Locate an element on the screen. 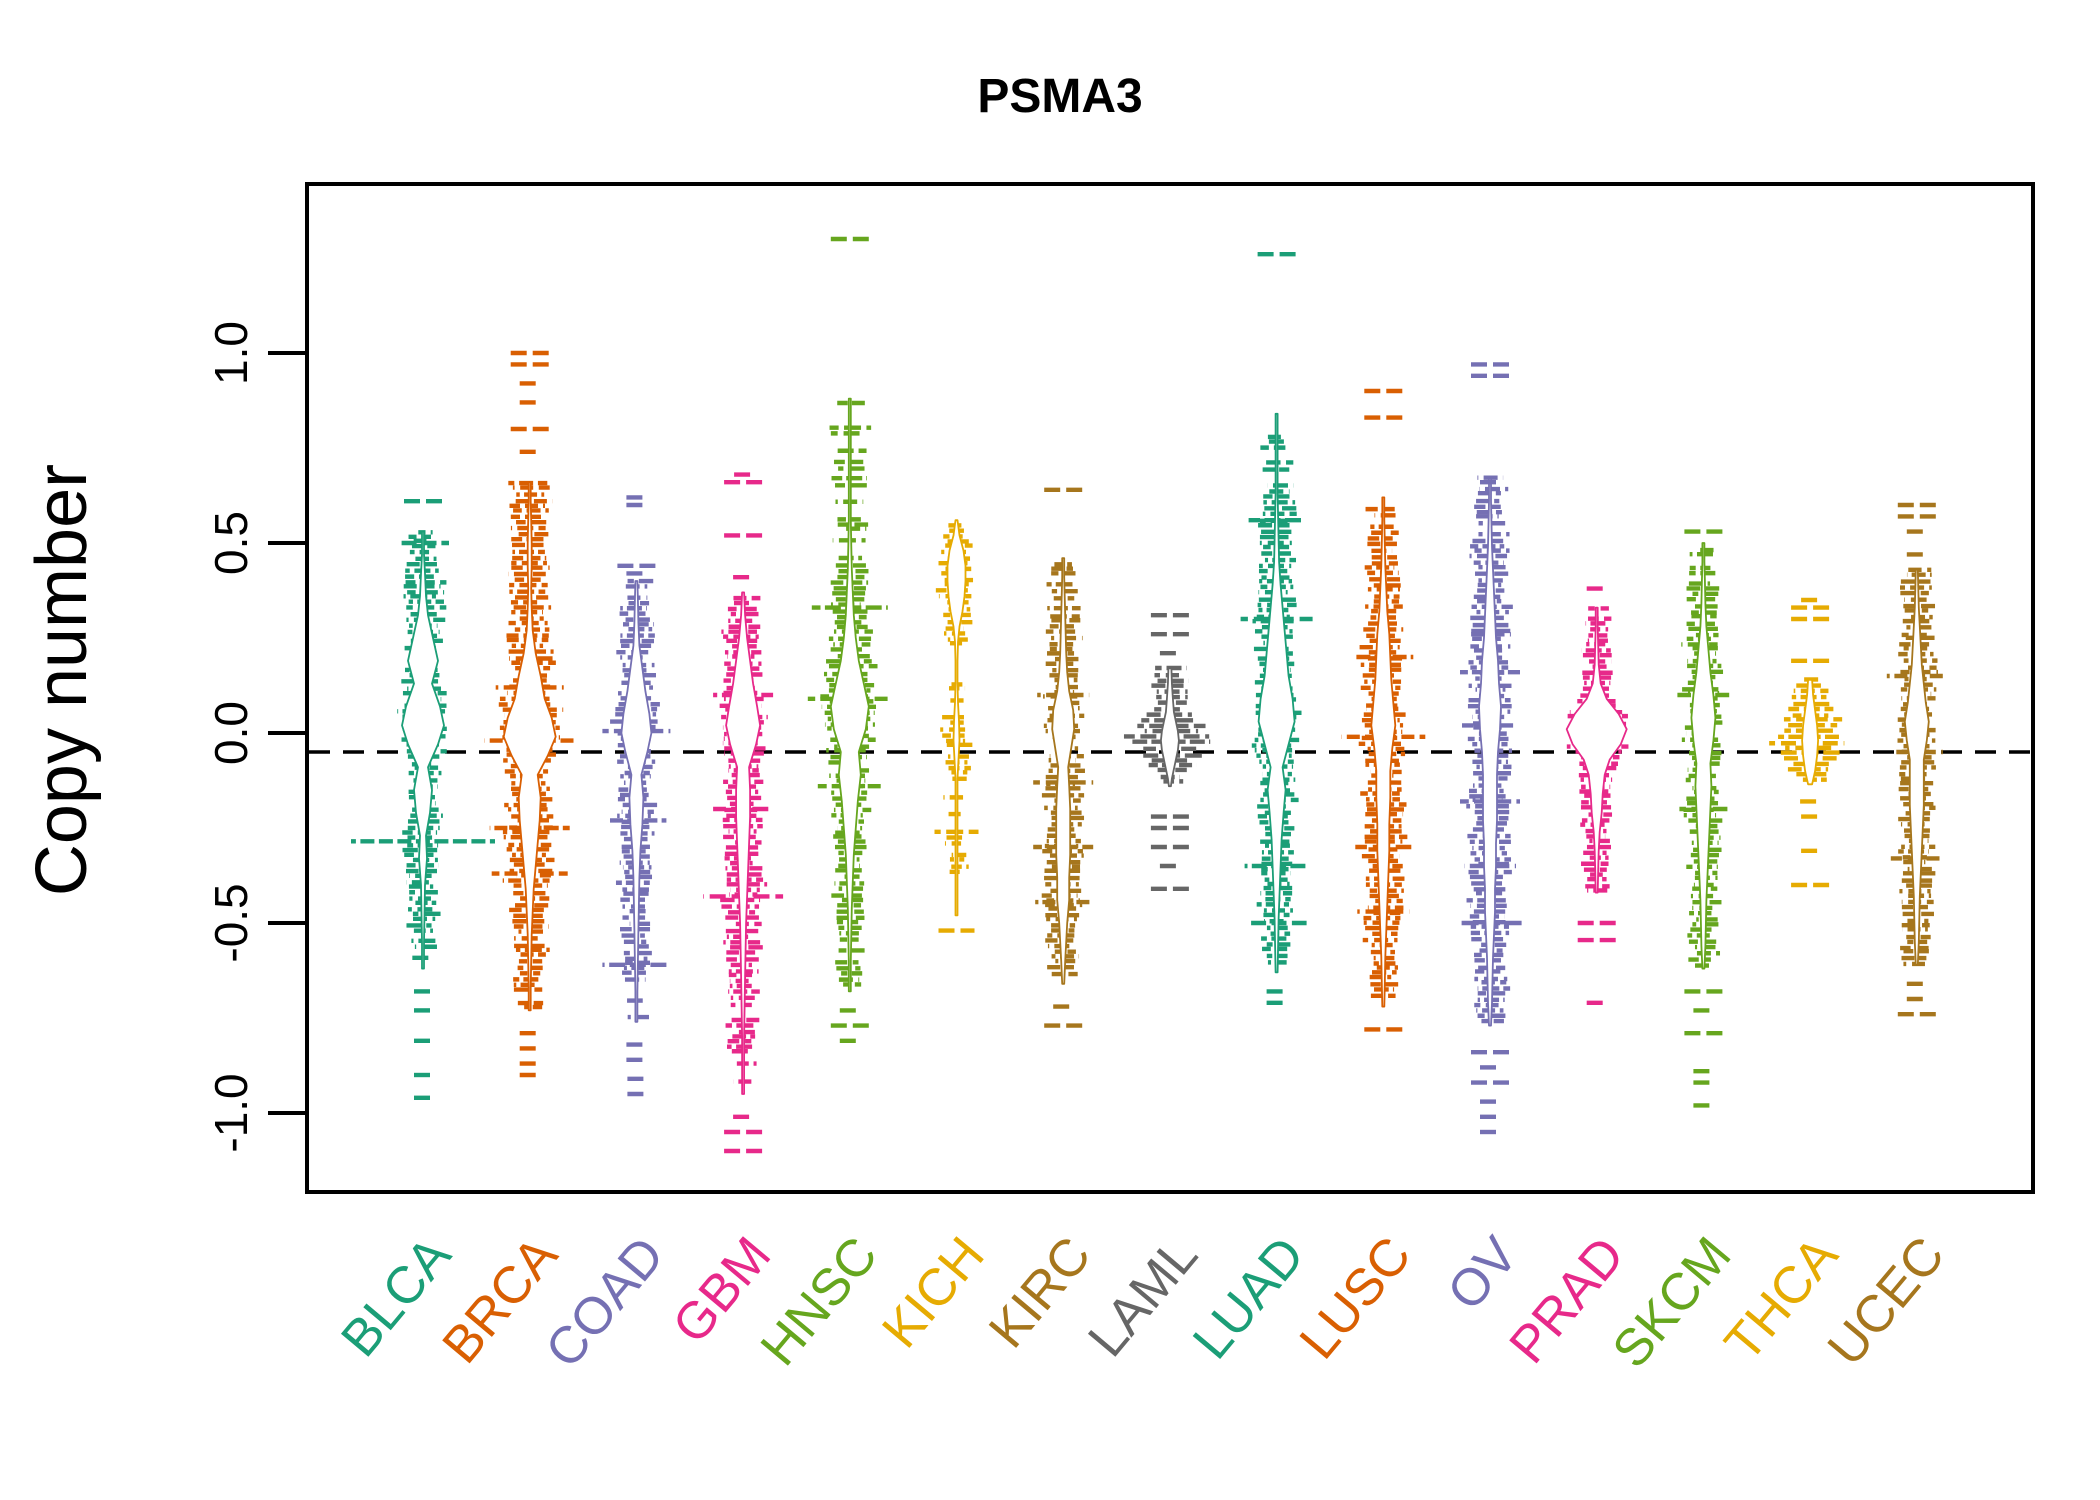 The image size is (2100, 1500). swarm-HNSC is located at coordinates (849, 640).